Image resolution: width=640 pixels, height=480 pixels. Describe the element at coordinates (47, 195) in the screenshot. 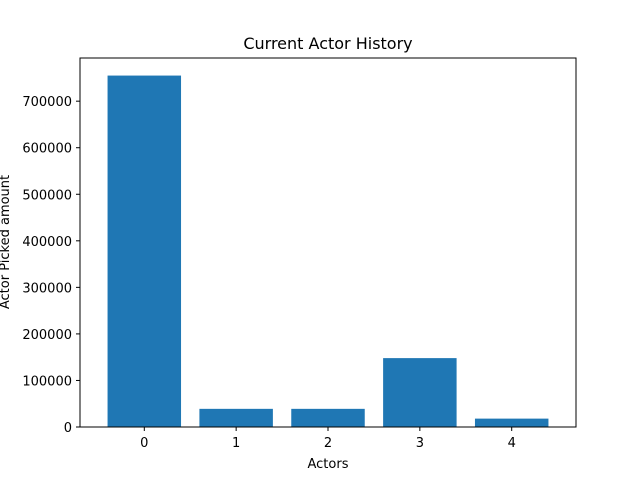

I see `y-tick-label: 500000` at that location.